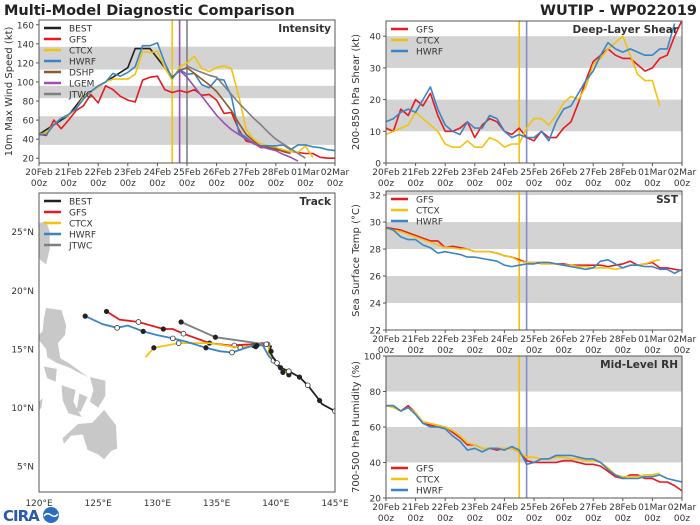 The height and width of the screenshot is (525, 700). Describe the element at coordinates (304, 29) in the screenshot. I see `panel-title: Intensity` at that location.